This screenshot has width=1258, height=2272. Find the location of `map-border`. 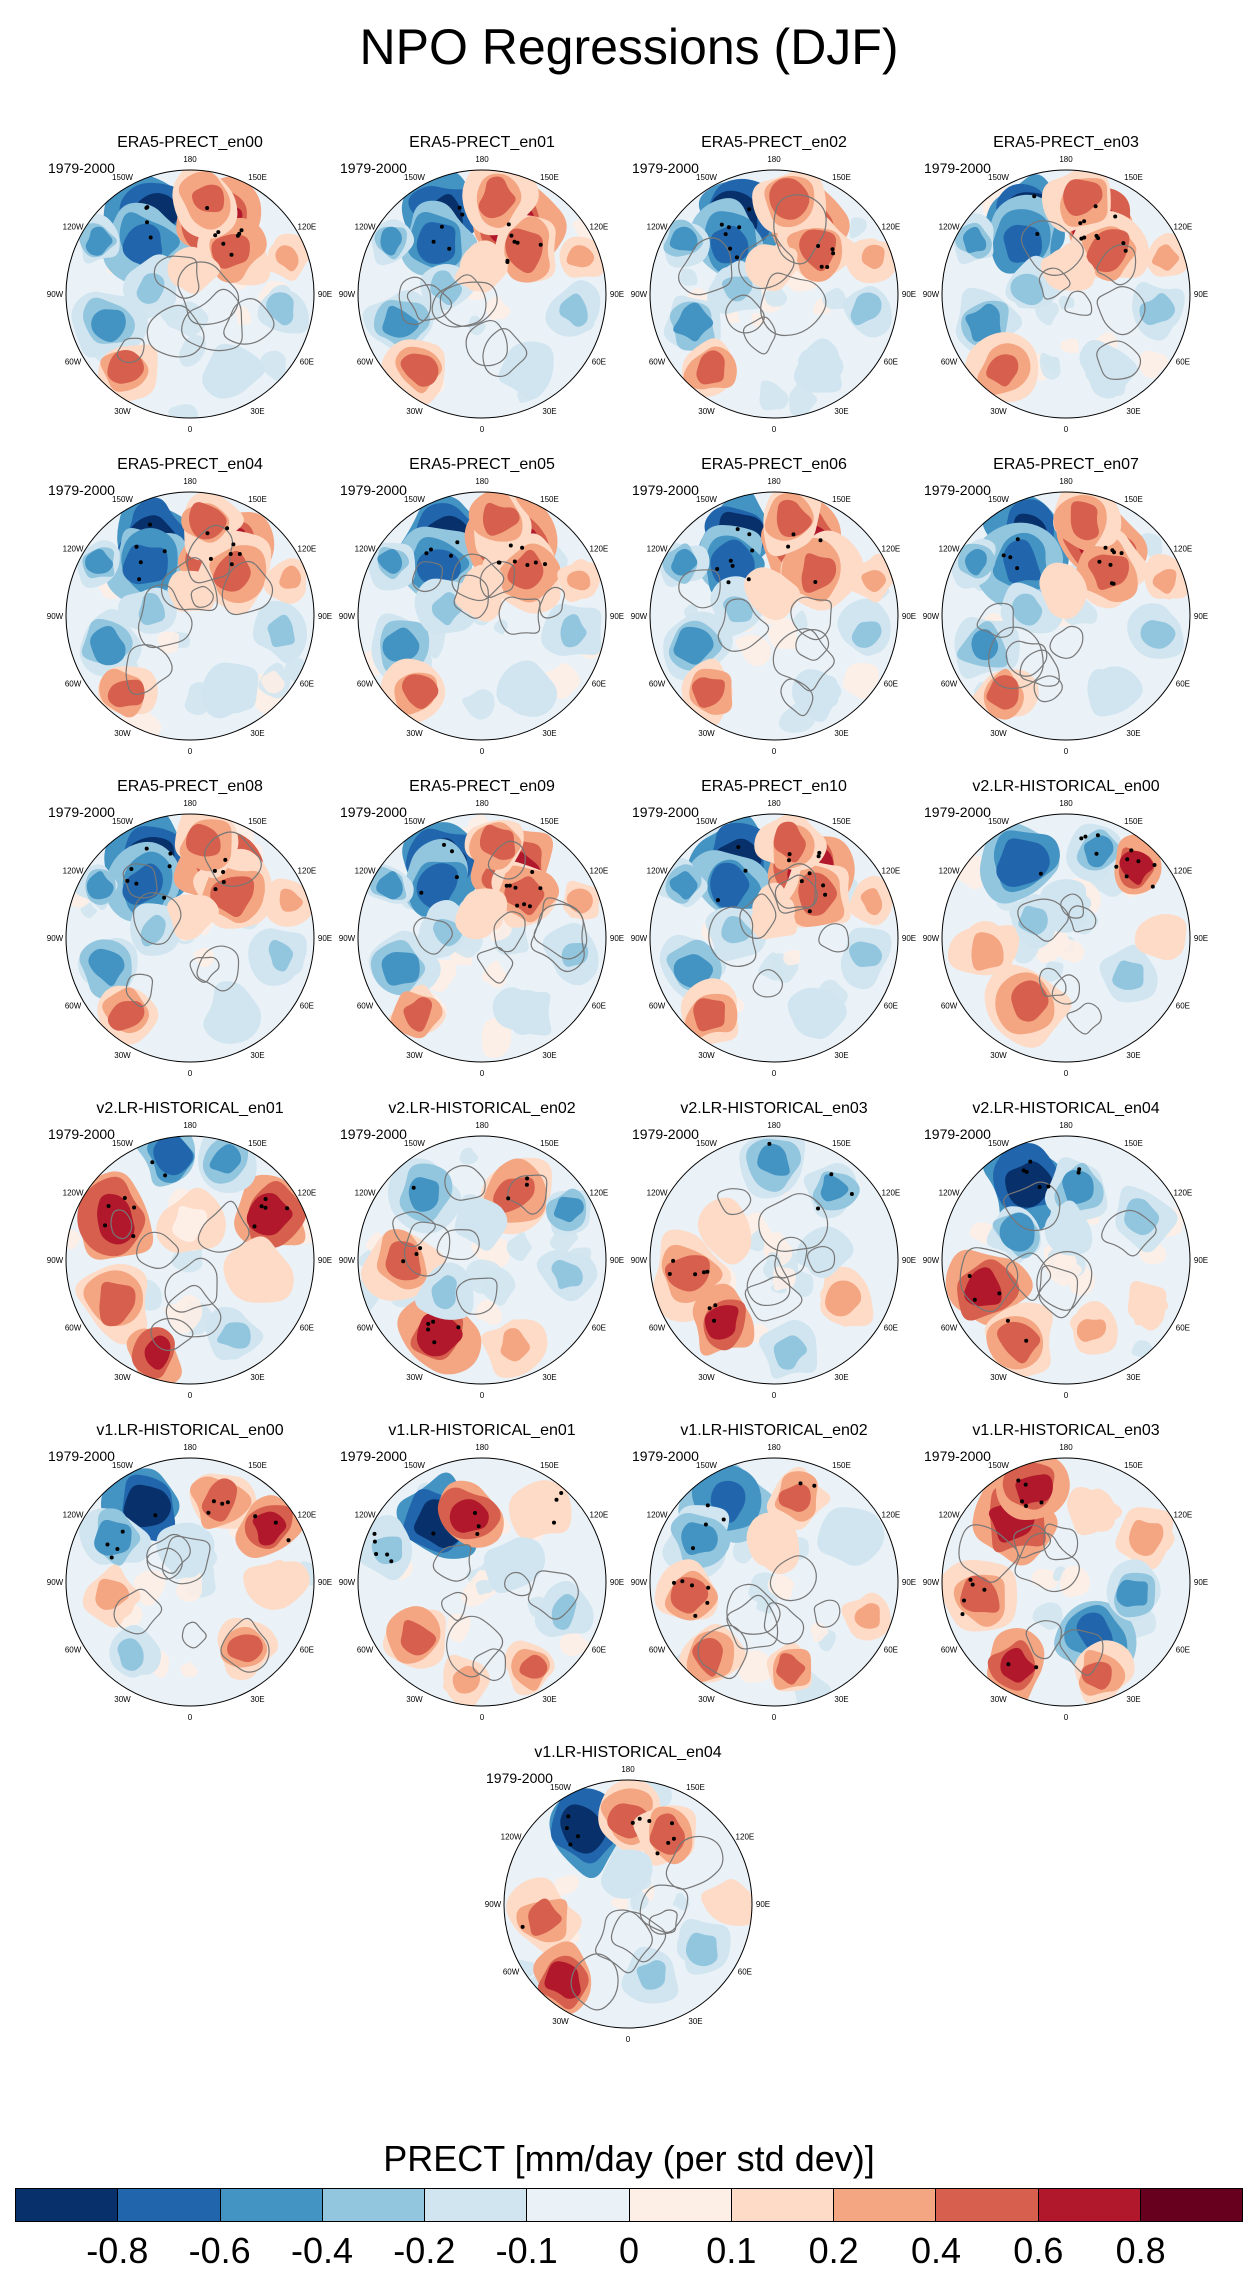

map-border is located at coordinates (774, 294).